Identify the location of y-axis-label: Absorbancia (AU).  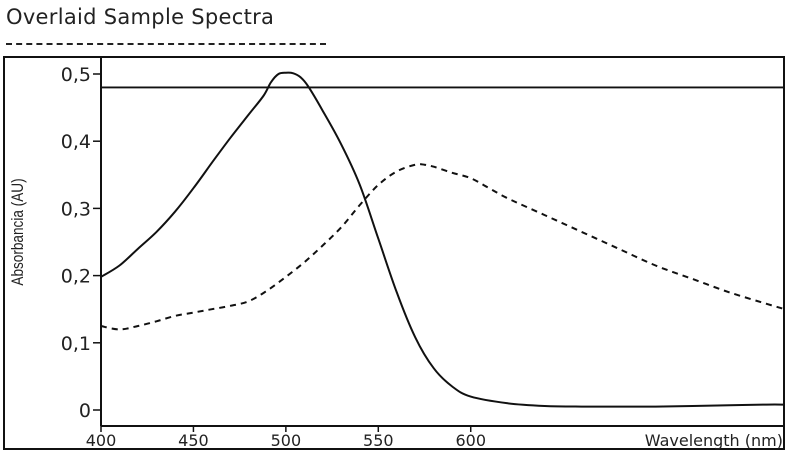
(18, 231).